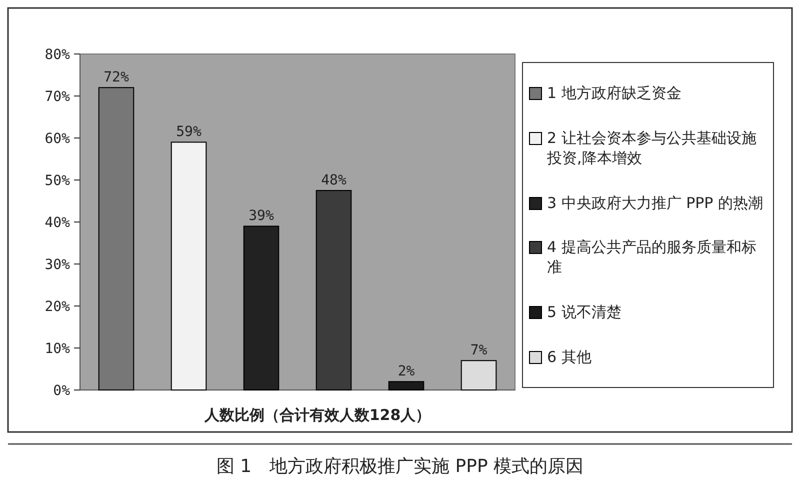 The width and height of the screenshot is (800, 490). I want to click on text: 图 1 地方政府积极推广实施 PPP 模式的原因, so click(400, 466).